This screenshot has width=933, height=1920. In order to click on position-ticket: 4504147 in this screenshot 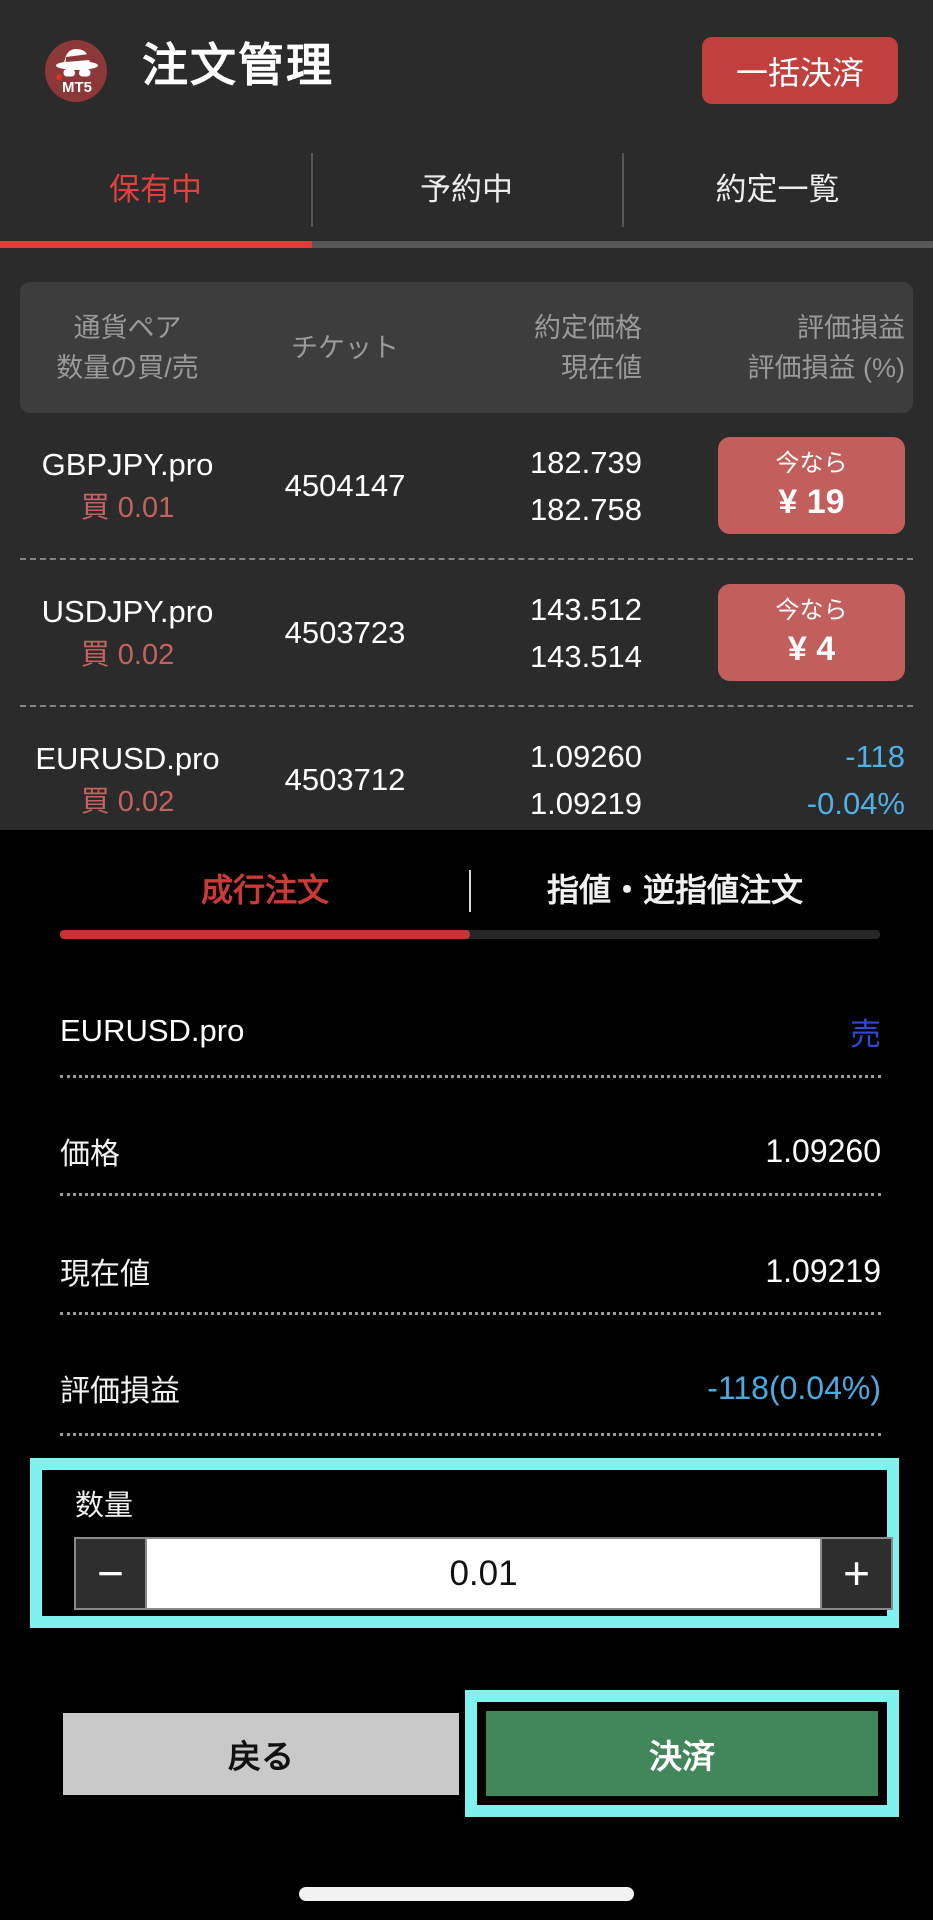, I will do `click(345, 485)`.